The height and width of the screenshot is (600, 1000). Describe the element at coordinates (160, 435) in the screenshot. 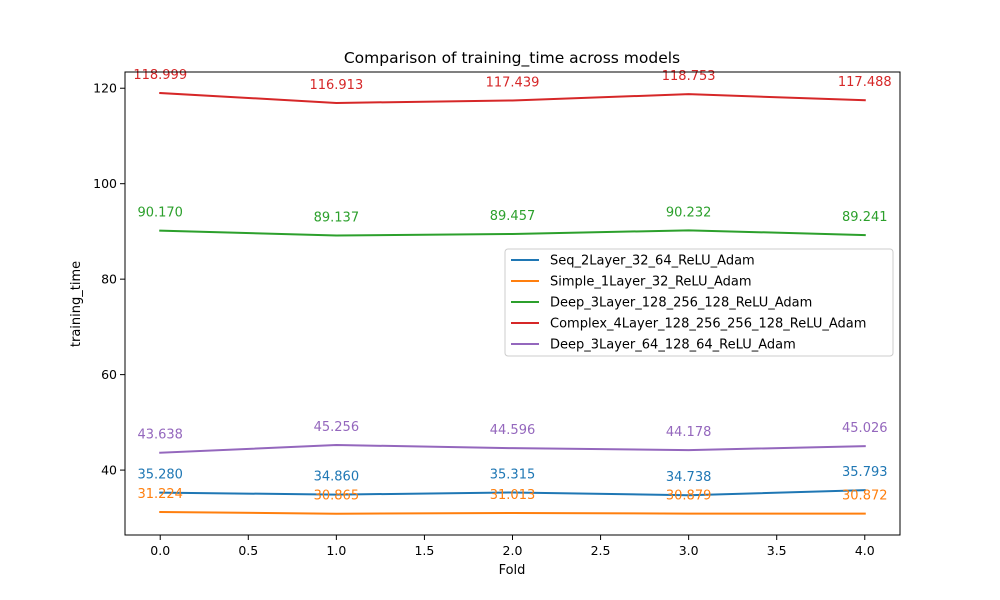

I see `data-label: 43.638` at that location.